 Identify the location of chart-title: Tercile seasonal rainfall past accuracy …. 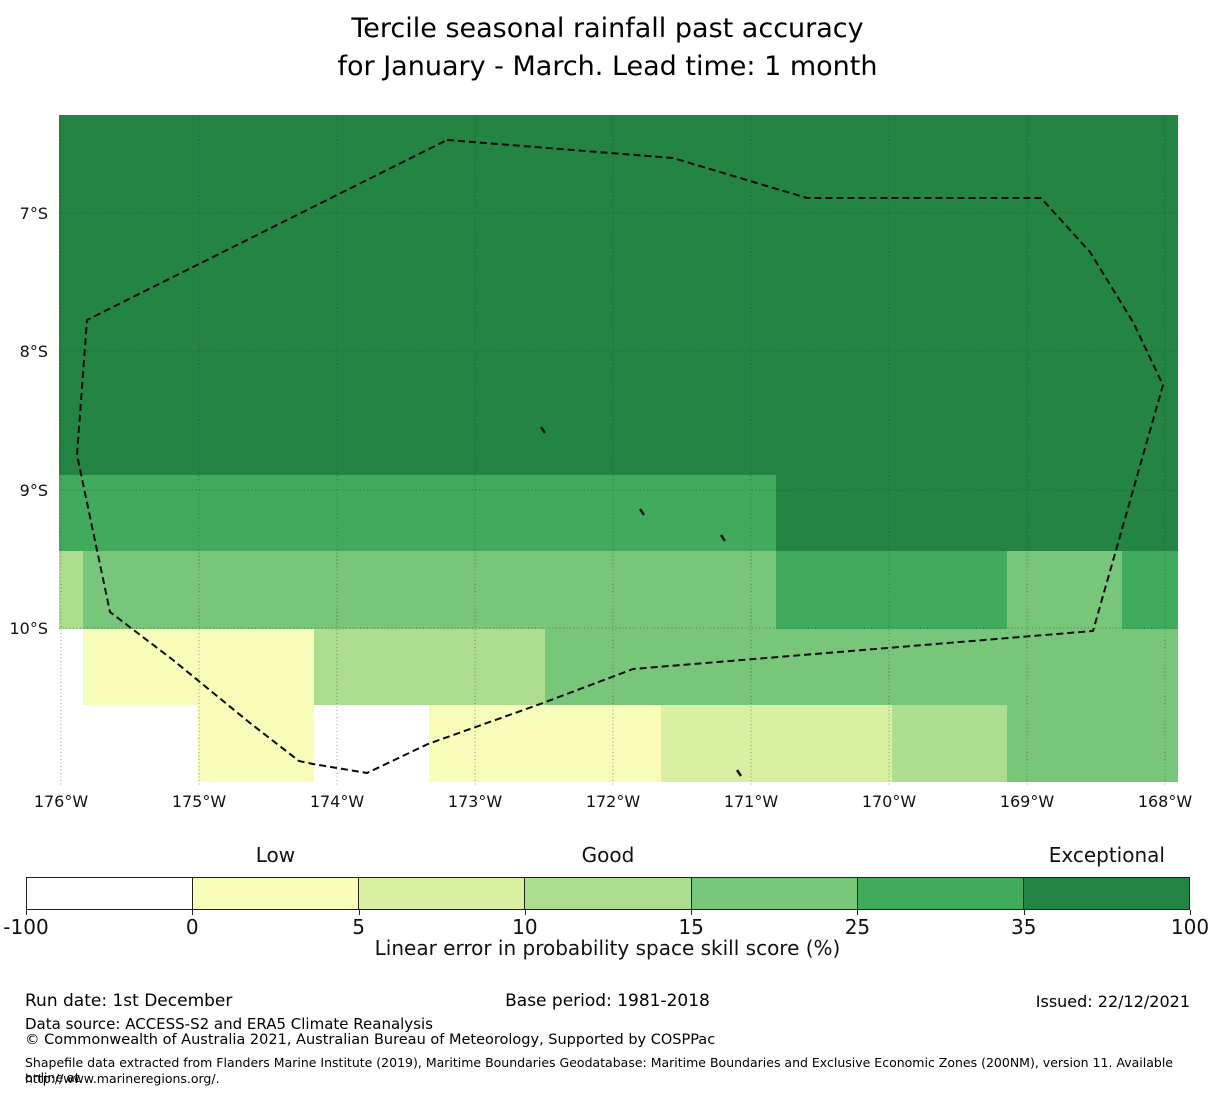
(607, 48).